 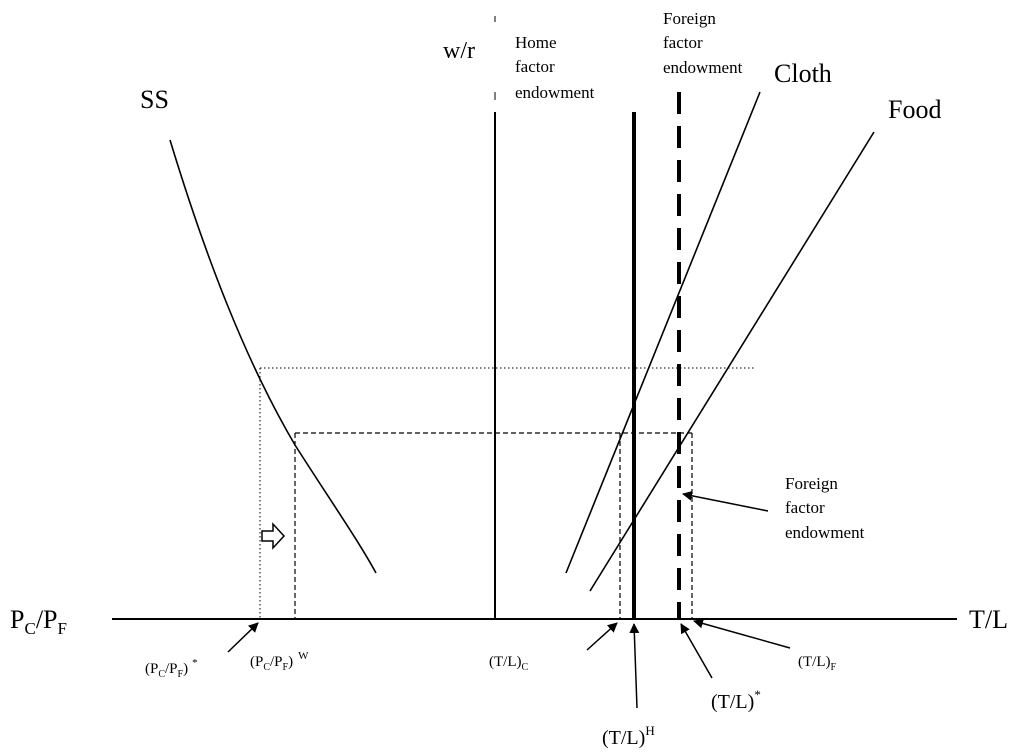 What do you see at coordinates (825, 508) in the screenshot?
I see `foreign-endowment-label-right: Foreign factor endowment` at bounding box center [825, 508].